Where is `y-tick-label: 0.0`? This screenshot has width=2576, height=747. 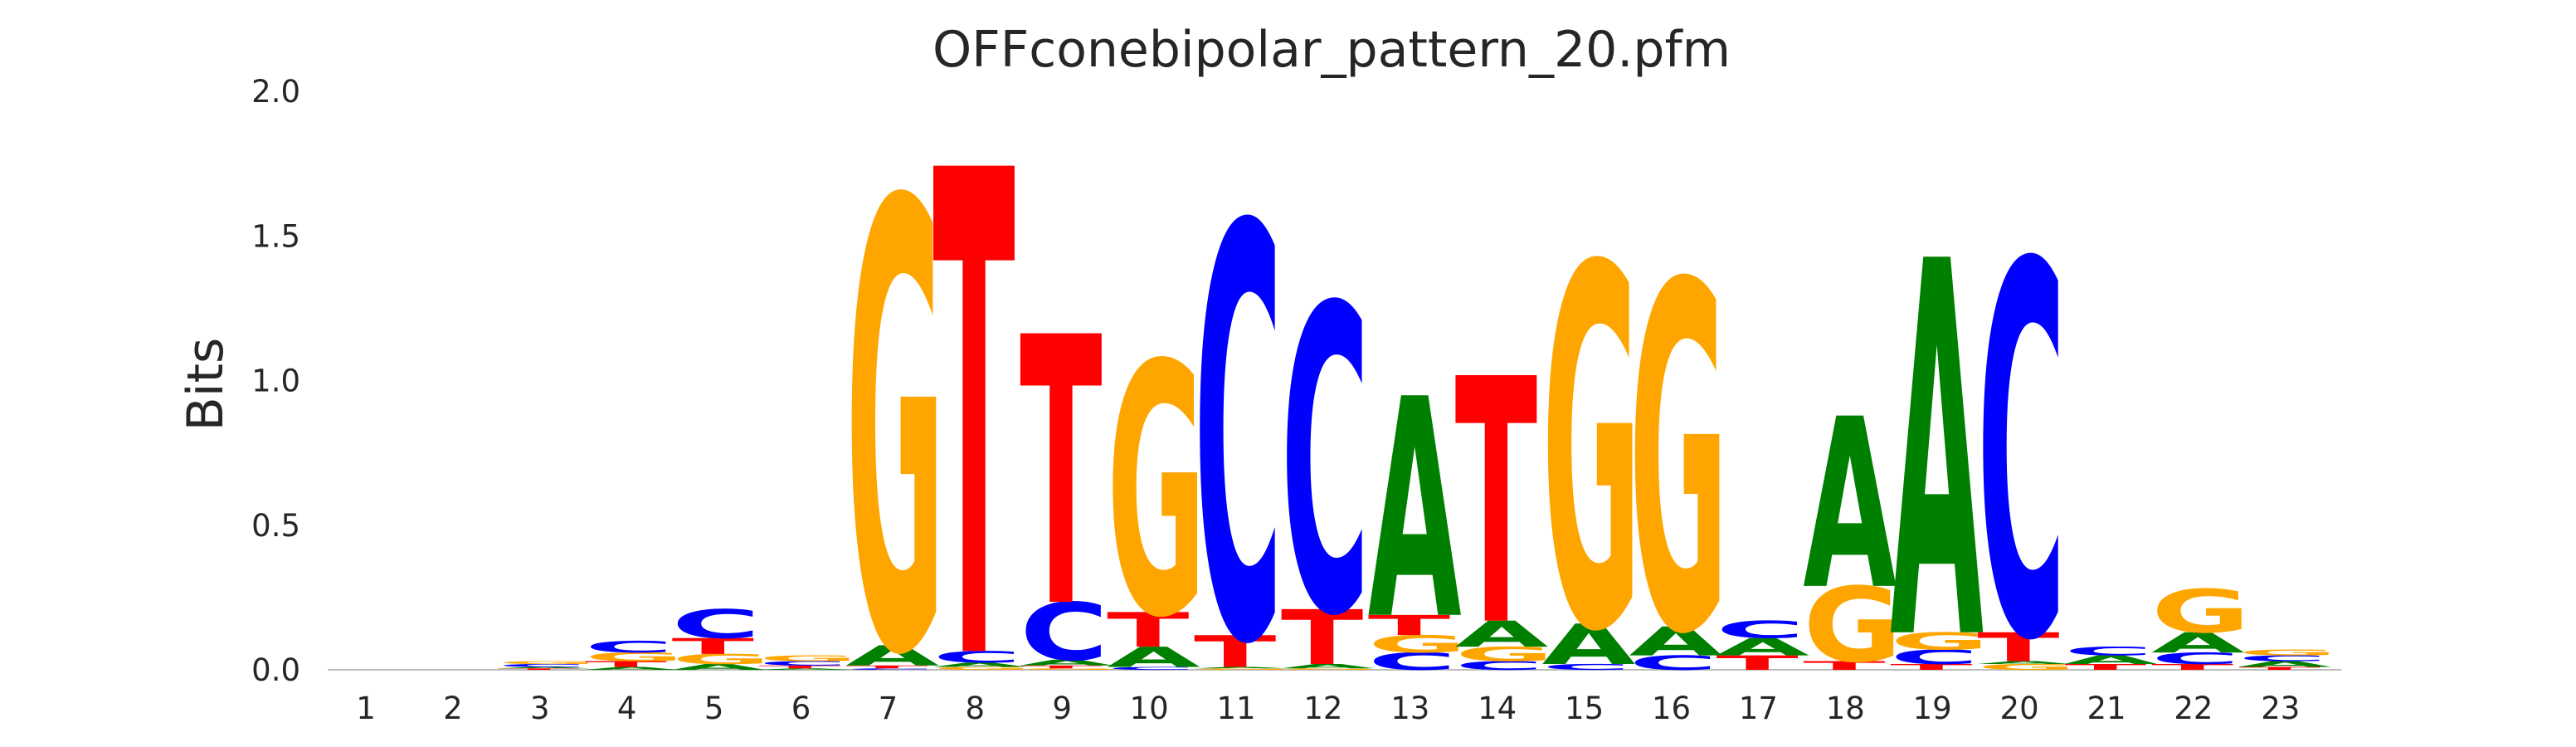
y-tick-label: 0.0 is located at coordinates (275, 670).